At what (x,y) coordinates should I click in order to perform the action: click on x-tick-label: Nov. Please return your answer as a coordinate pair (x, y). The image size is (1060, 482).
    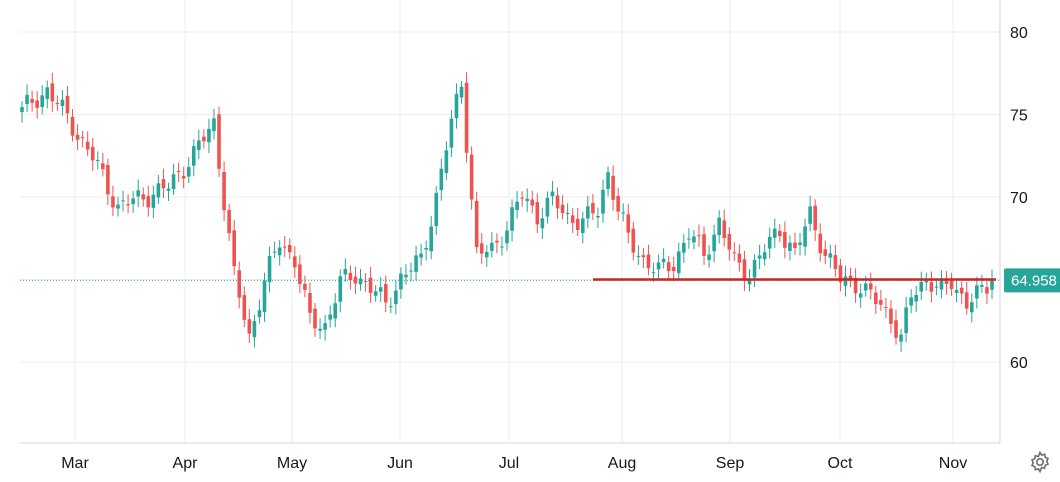
    Looking at the image, I should click on (953, 463).